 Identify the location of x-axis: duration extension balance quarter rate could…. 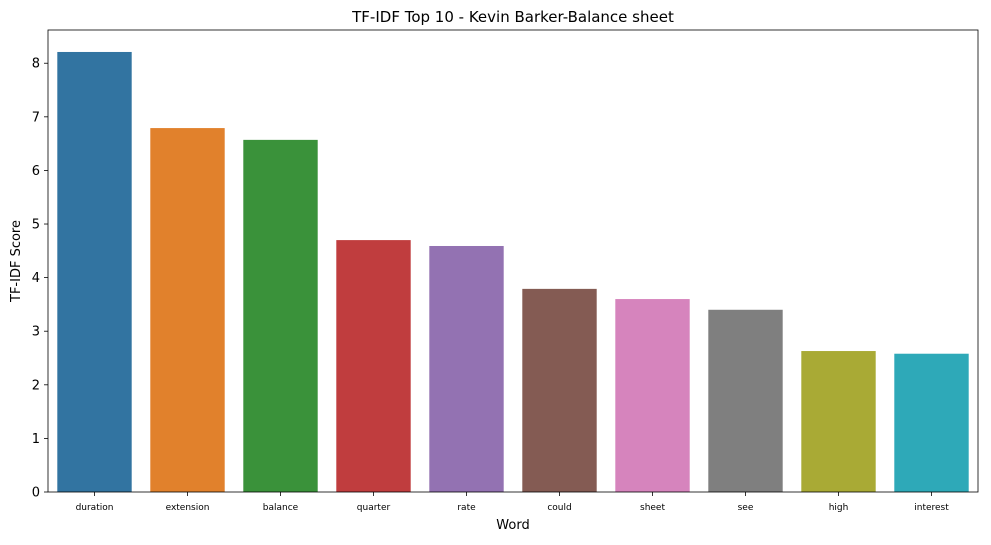
(512, 502).